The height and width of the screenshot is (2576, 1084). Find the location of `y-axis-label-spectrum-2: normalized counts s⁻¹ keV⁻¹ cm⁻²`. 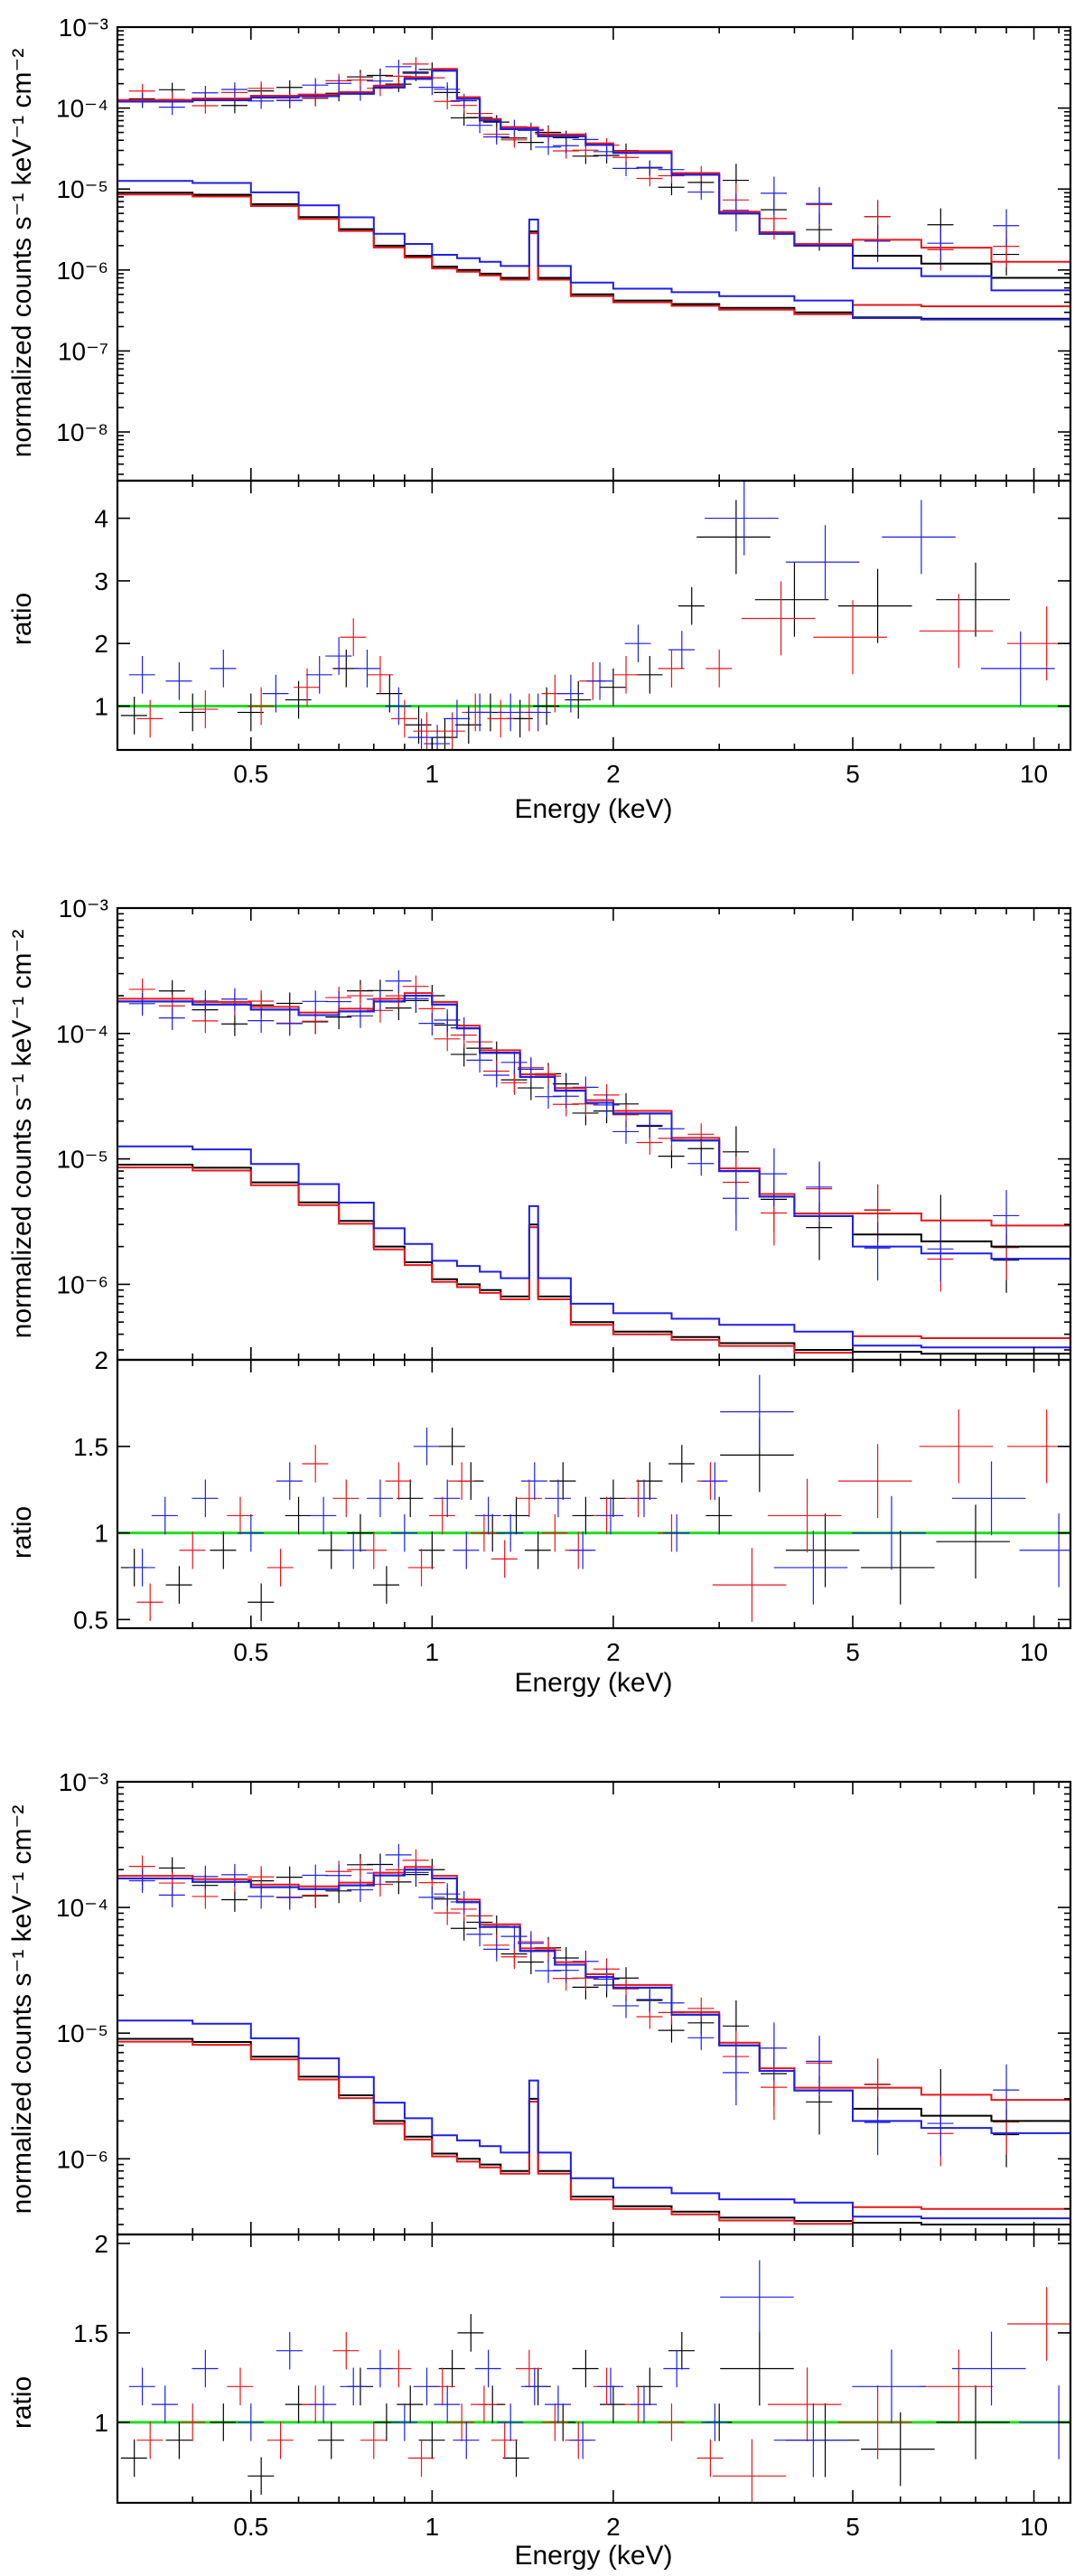

y-axis-label-spectrum-2: normalized counts s⁻¹ keV⁻¹ cm⁻² is located at coordinates (22, 1134).